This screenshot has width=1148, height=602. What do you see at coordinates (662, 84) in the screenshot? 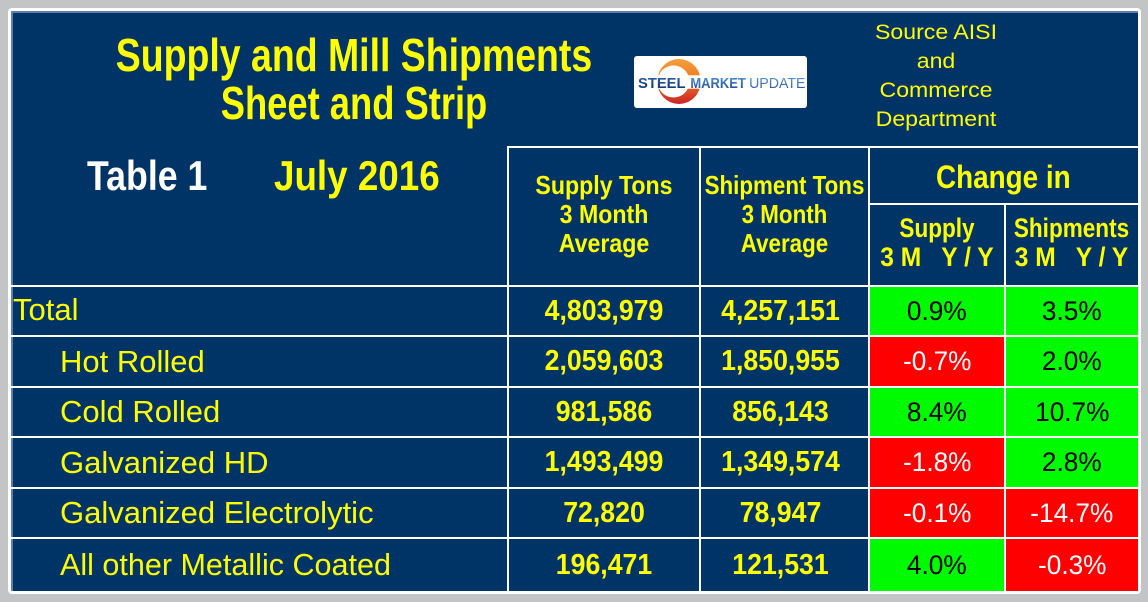
I see `svg-text: STEEL` at bounding box center [662, 84].